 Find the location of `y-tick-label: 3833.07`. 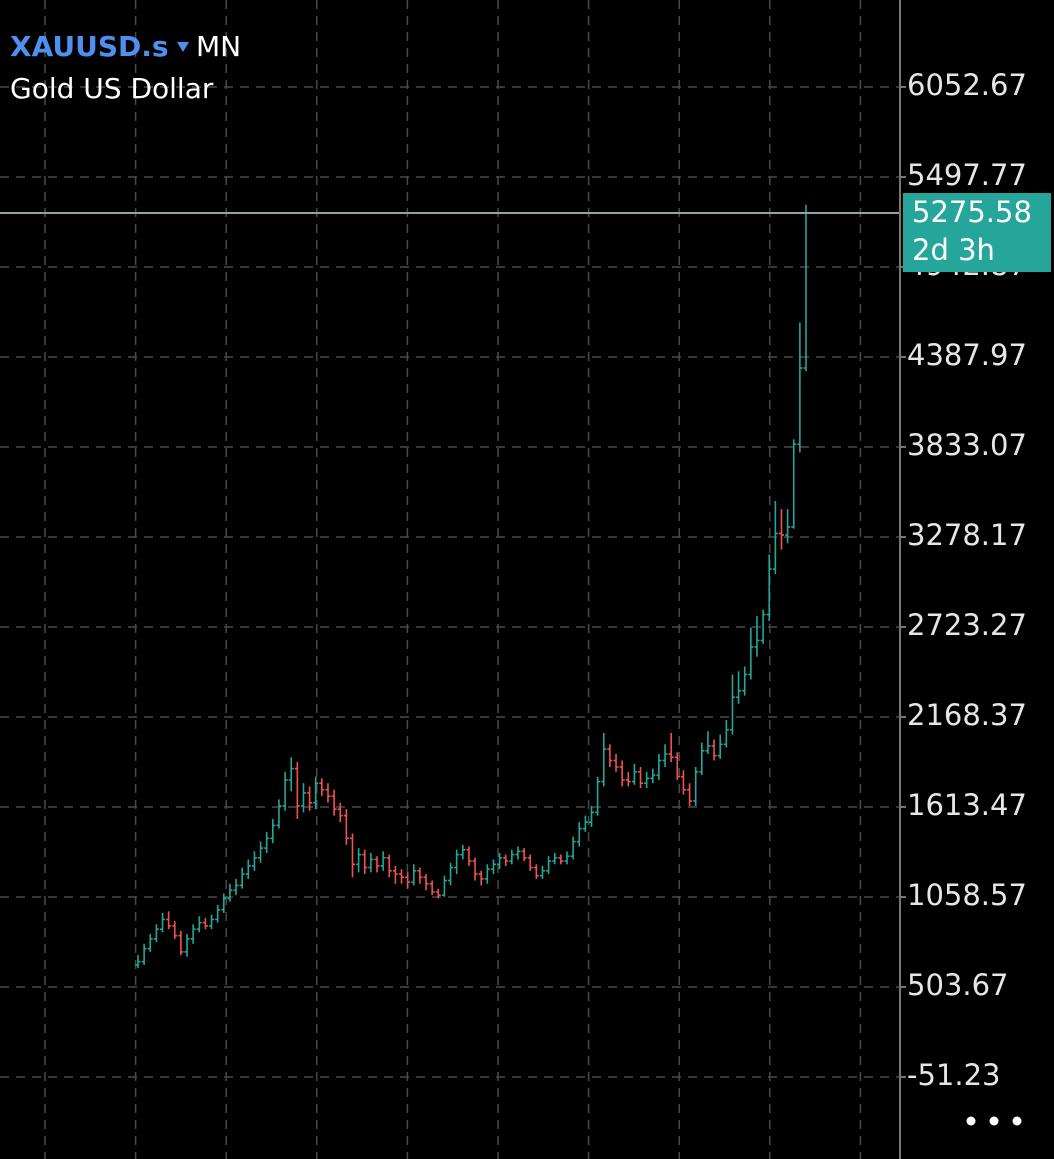

y-tick-label: 3833.07 is located at coordinates (967, 445).